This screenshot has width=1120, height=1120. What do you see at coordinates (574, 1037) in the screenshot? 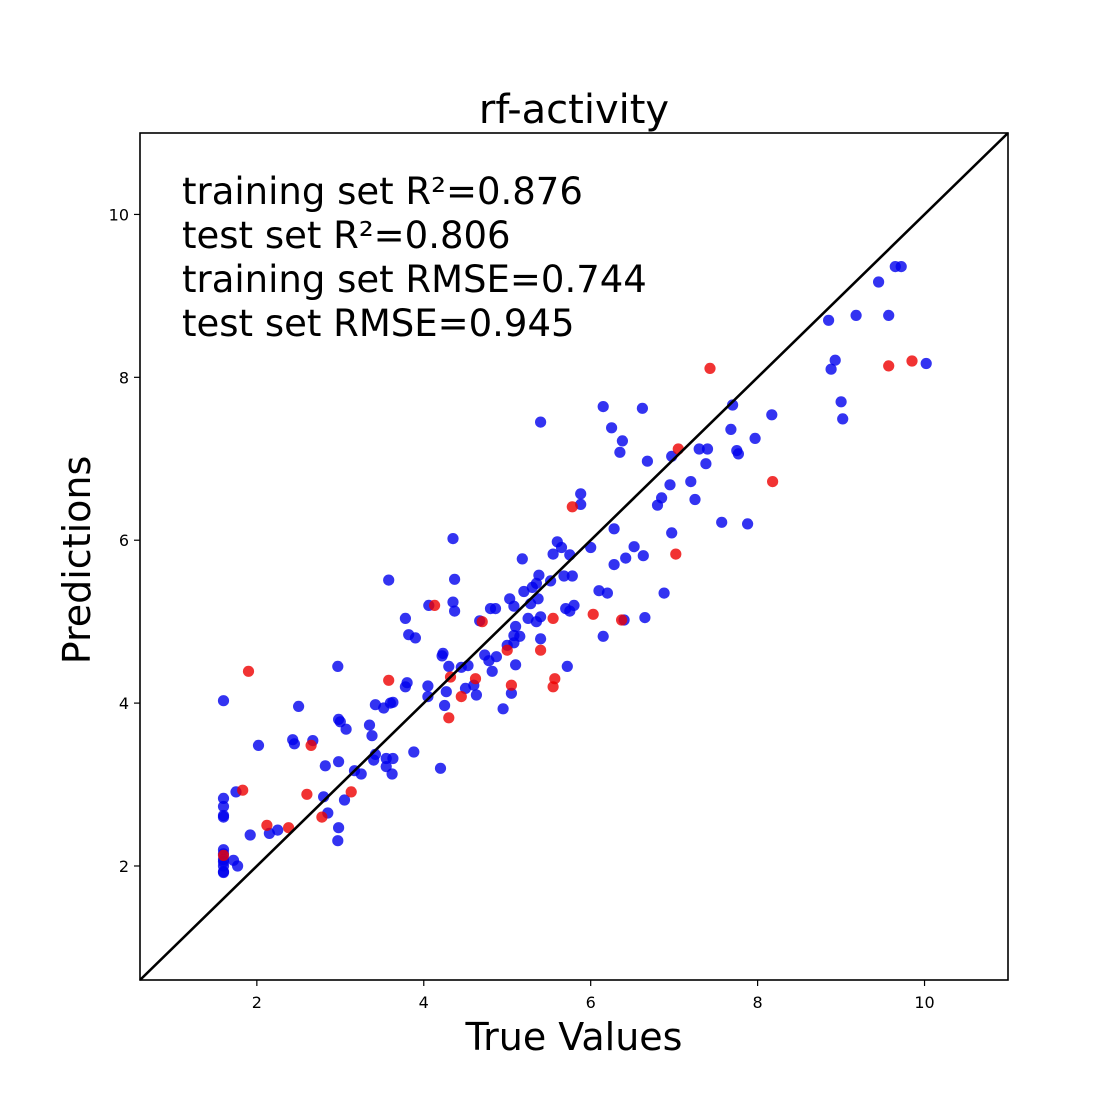
I see `x-axis-label: True Values` at bounding box center [574, 1037].